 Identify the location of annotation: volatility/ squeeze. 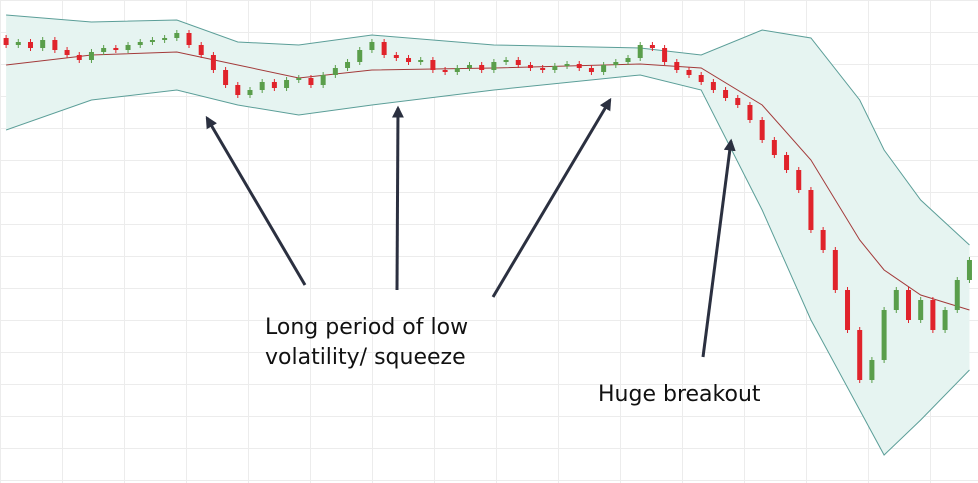
(365, 357).